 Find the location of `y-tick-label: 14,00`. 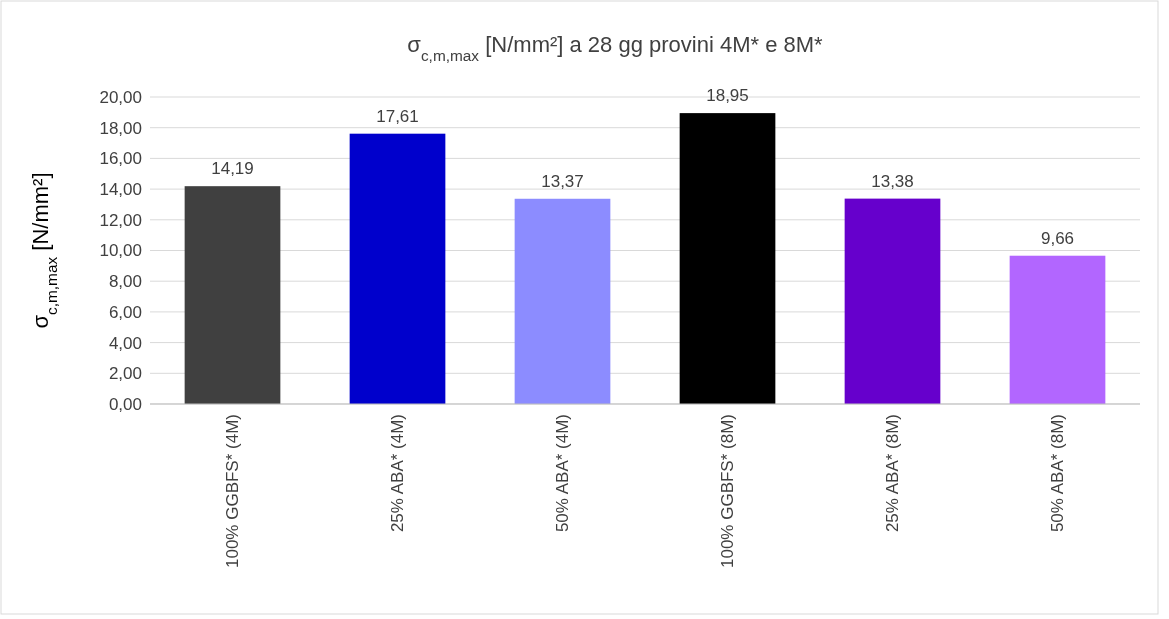

y-tick-label: 14,00 is located at coordinates (120, 190).